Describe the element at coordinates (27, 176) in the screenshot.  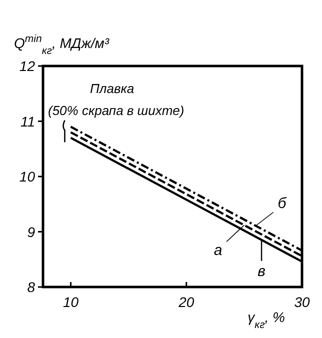
I see `y-tick-label: 10` at that location.